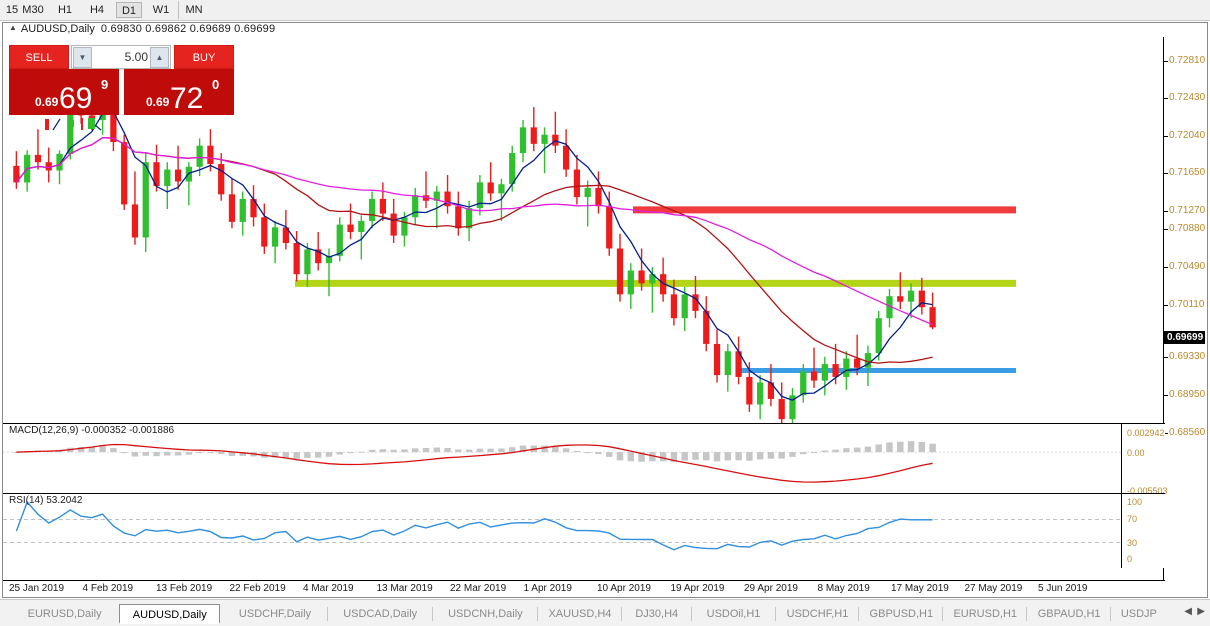  What do you see at coordinates (97, 10) in the screenshot?
I see `timeframe-button-h4: H4` at bounding box center [97, 10].